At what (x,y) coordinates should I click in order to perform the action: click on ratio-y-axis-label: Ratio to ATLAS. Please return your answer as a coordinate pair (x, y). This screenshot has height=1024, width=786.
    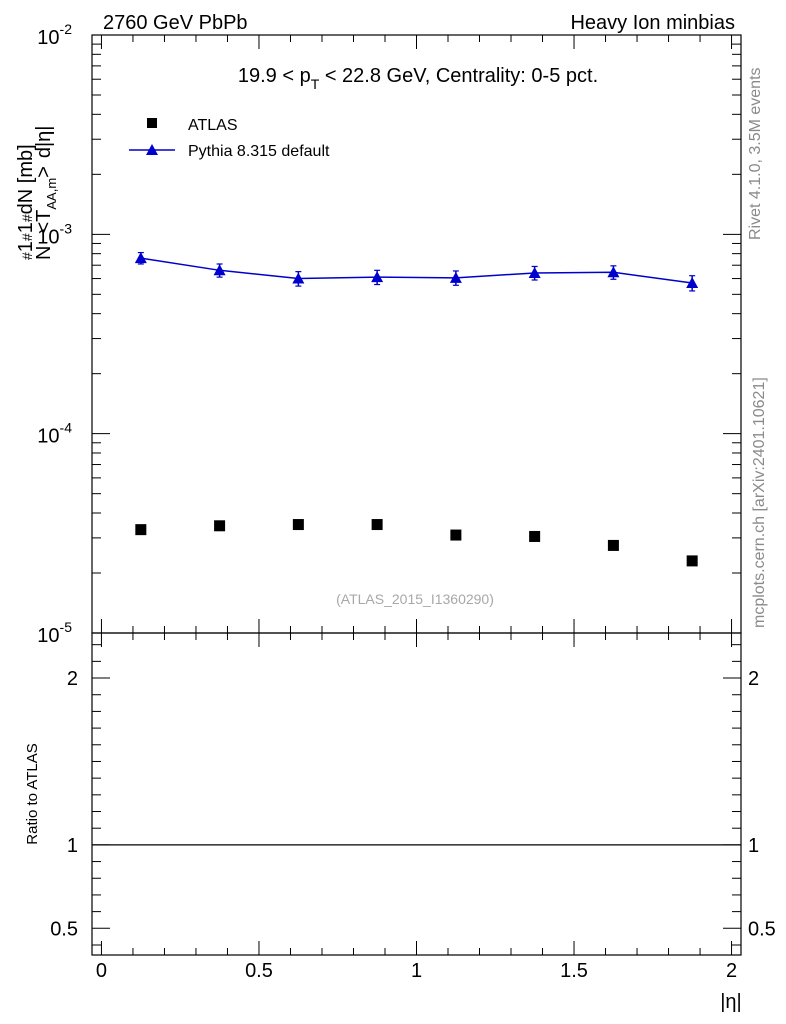
    Looking at the image, I should click on (32, 793).